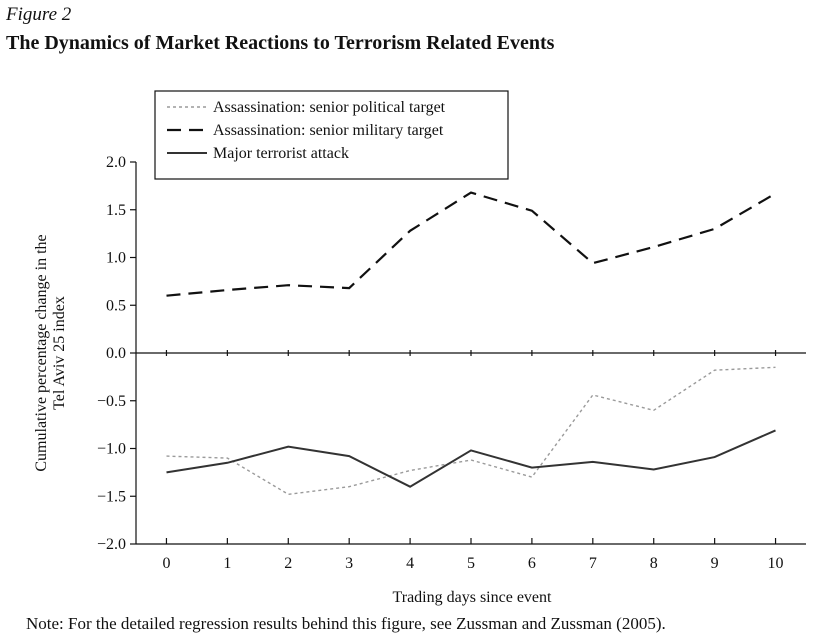 This screenshot has width=828, height=642. I want to click on x-tick-label: 2, so click(288, 563).